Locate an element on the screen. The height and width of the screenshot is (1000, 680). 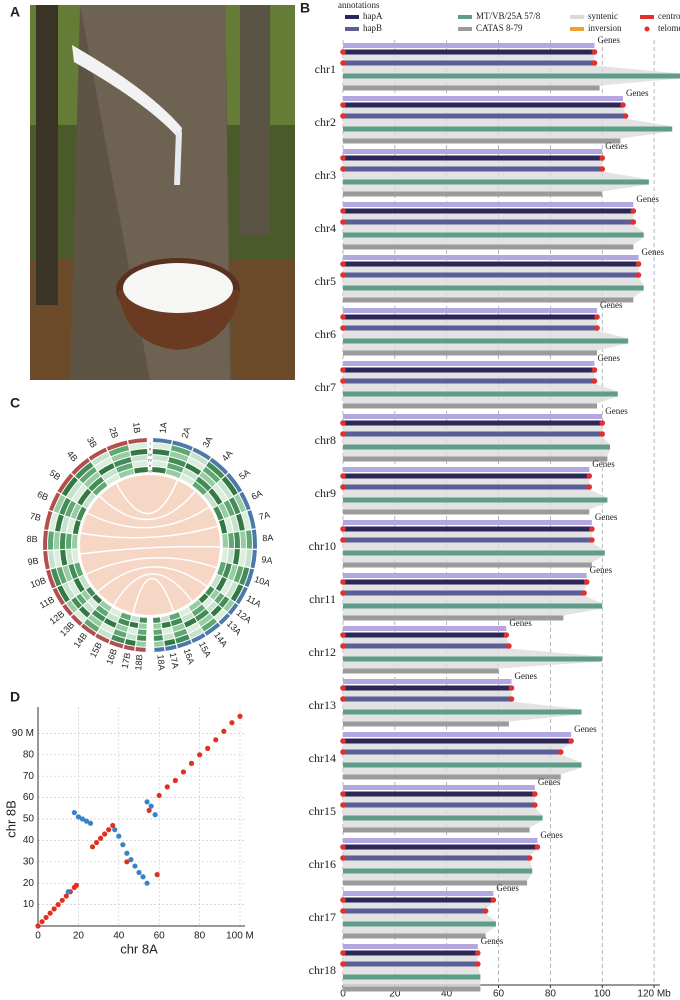
link-area is located at coordinates (150, 545).